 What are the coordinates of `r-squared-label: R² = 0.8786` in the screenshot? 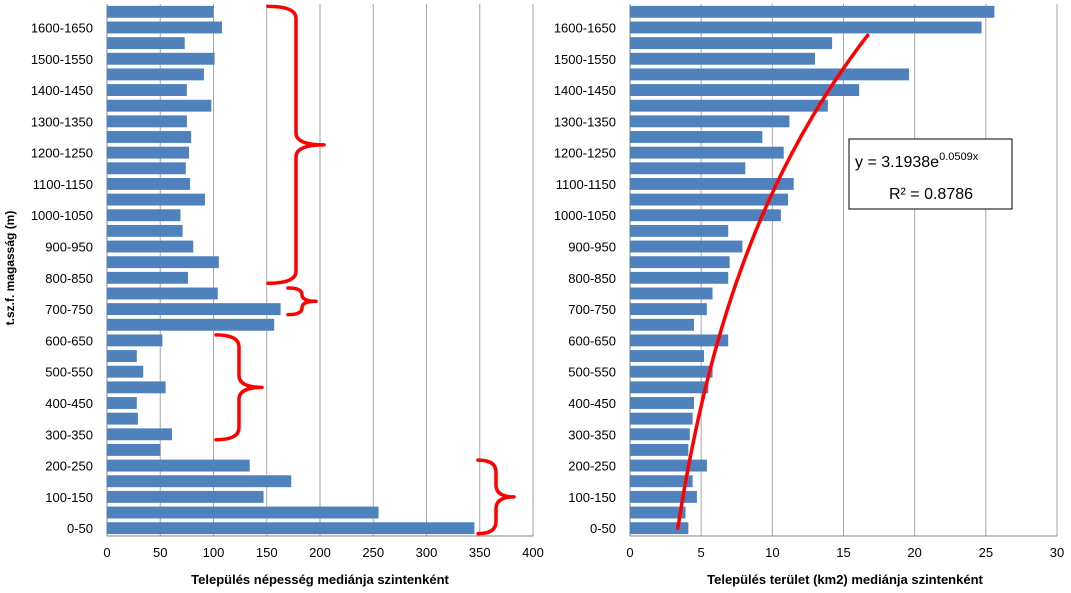 It's located at (931, 194).